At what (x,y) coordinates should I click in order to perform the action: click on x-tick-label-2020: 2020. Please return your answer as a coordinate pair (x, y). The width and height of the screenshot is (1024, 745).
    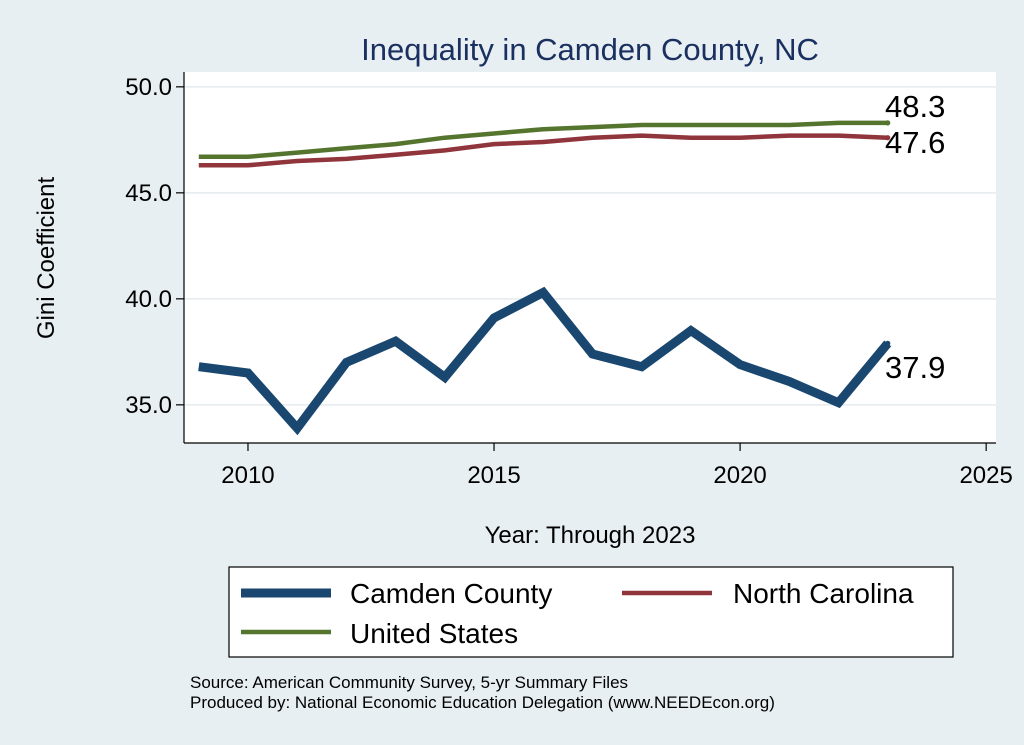
    Looking at the image, I should click on (739, 475).